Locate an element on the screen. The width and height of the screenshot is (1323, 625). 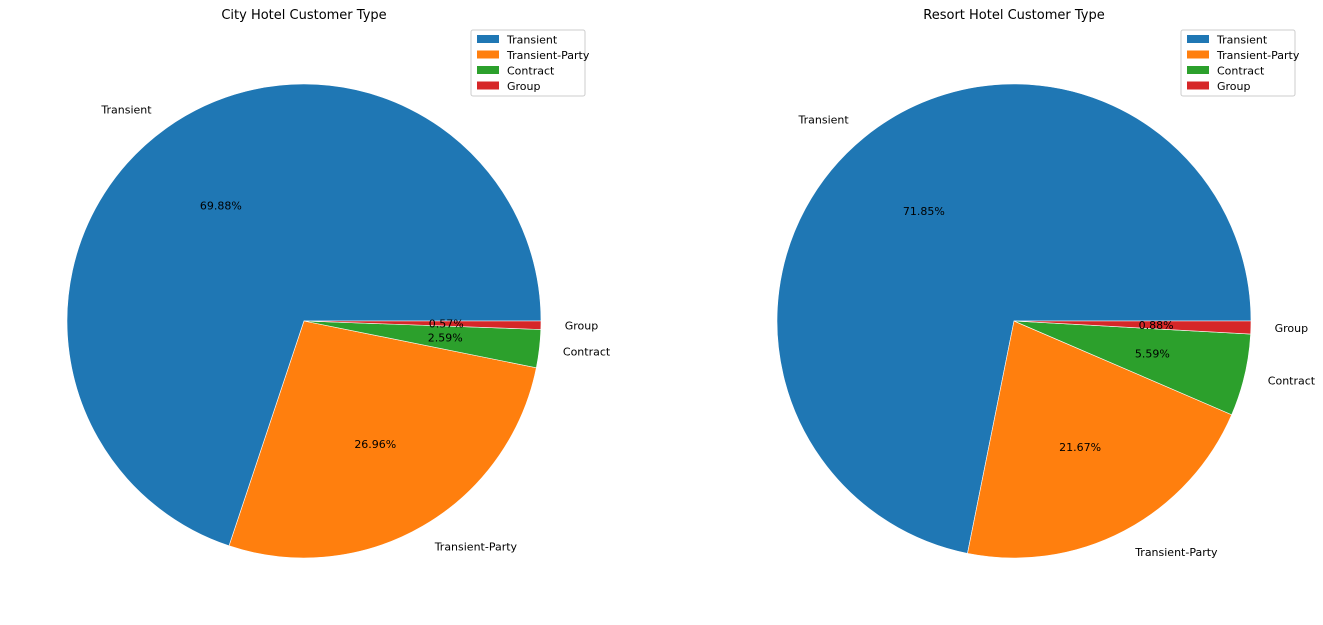
resort-hotel-slice-group is located at coordinates (1132, 327).